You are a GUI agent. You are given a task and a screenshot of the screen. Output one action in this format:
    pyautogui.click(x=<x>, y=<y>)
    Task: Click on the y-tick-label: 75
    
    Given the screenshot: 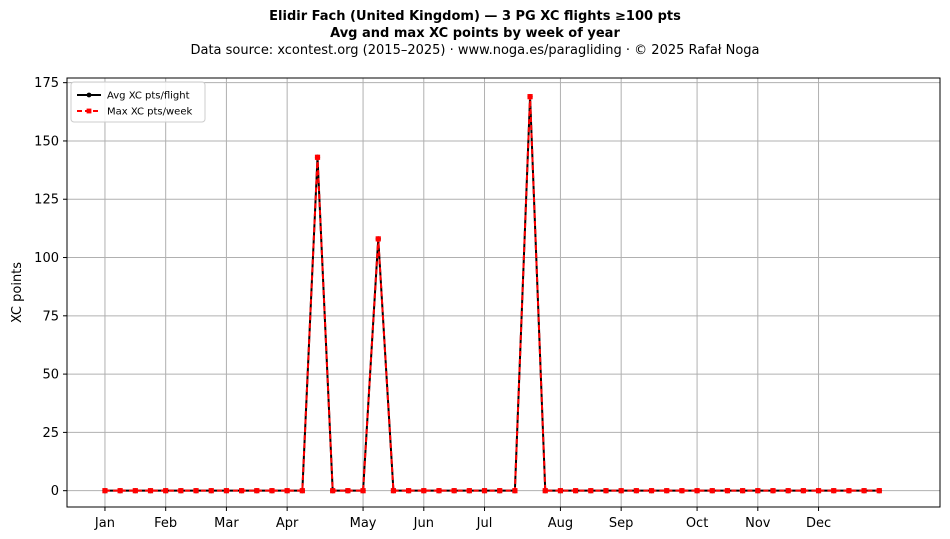 What is the action you would take?
    pyautogui.click(x=50, y=316)
    